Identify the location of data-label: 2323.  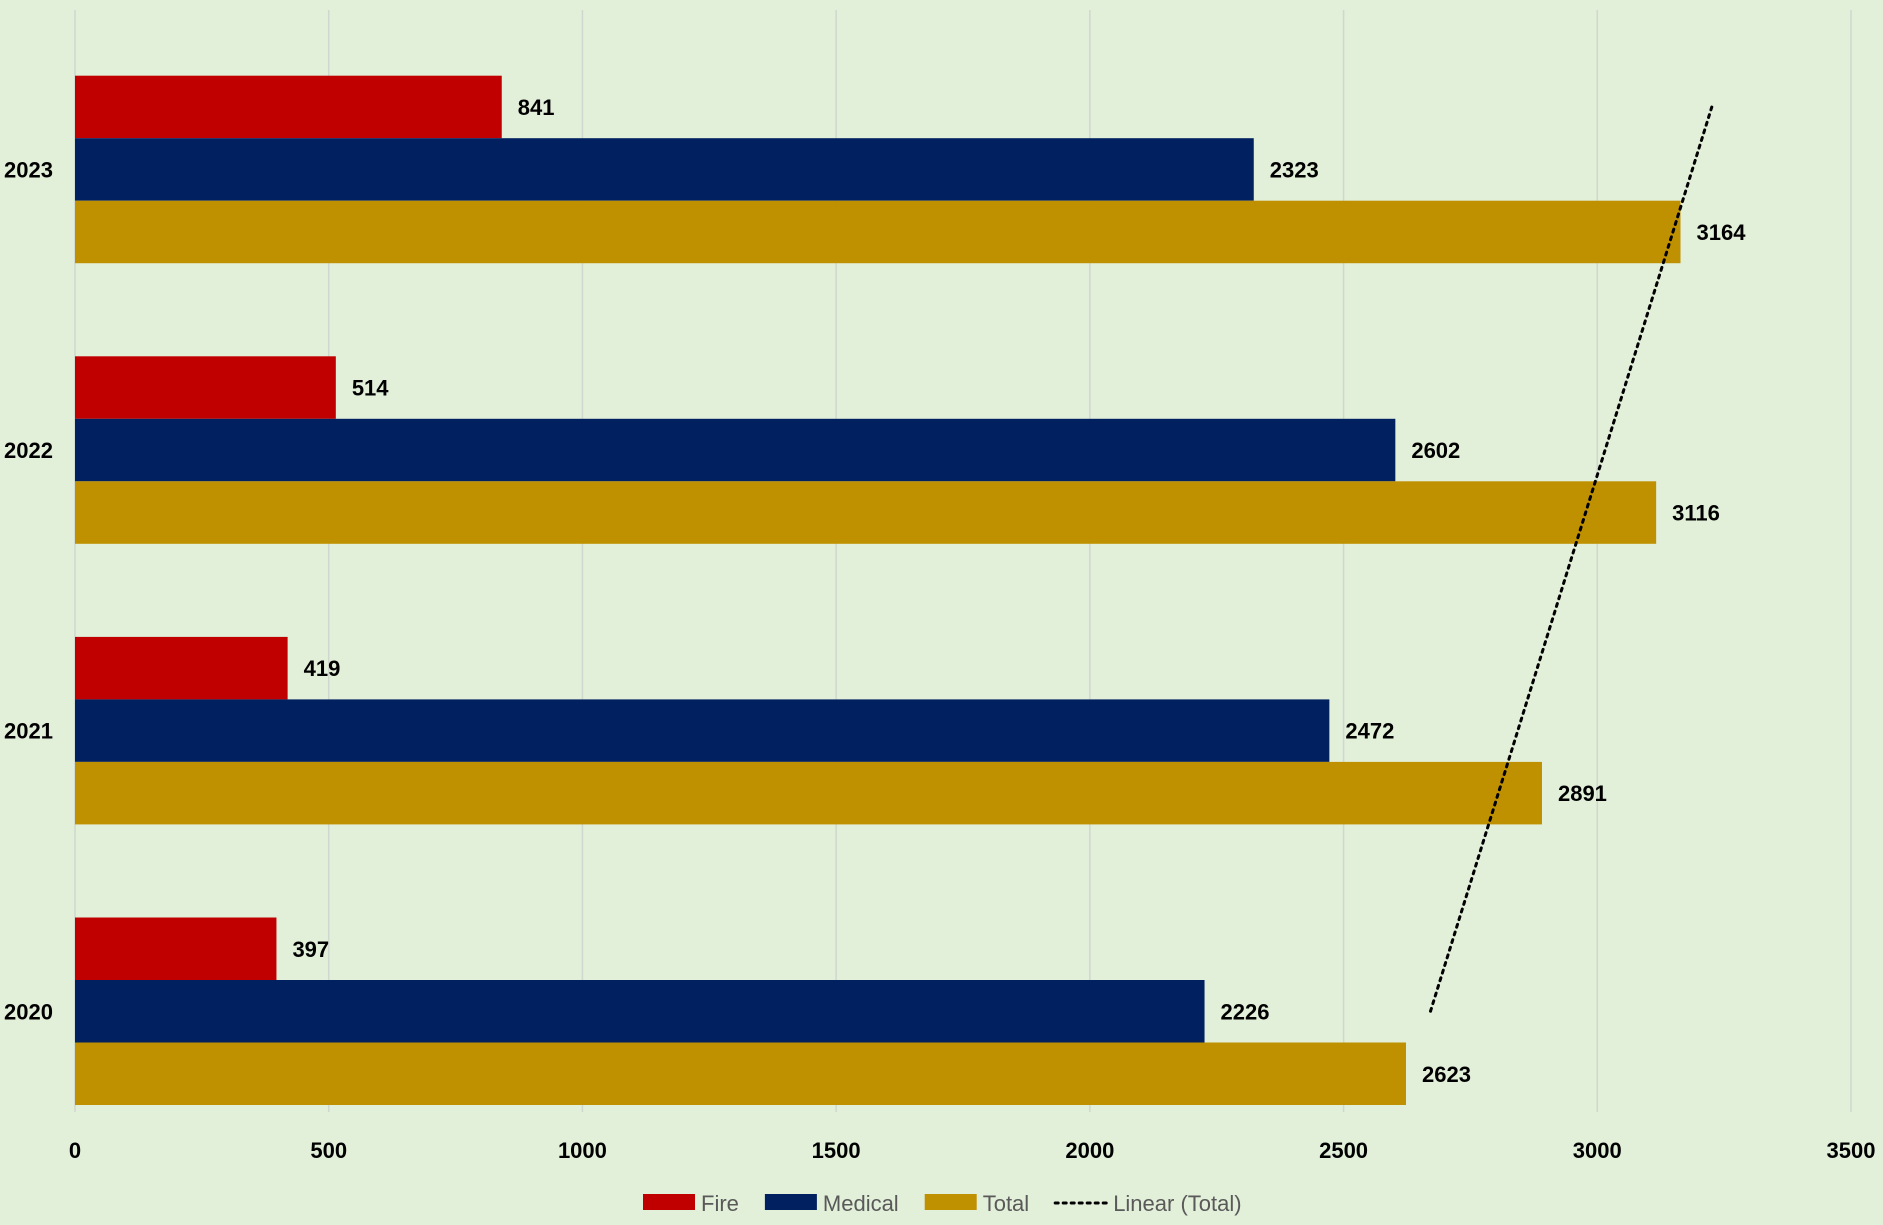
(1294, 169).